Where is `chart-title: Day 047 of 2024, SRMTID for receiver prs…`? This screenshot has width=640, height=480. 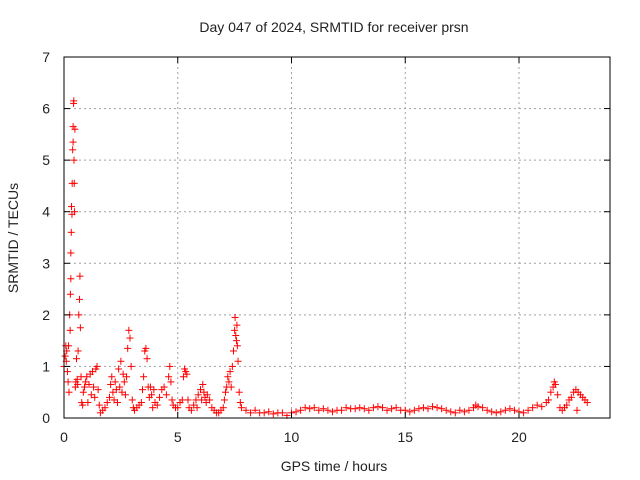
chart-title: Day 047 of 2024, SRMTID for receiver prs… is located at coordinates (333, 27).